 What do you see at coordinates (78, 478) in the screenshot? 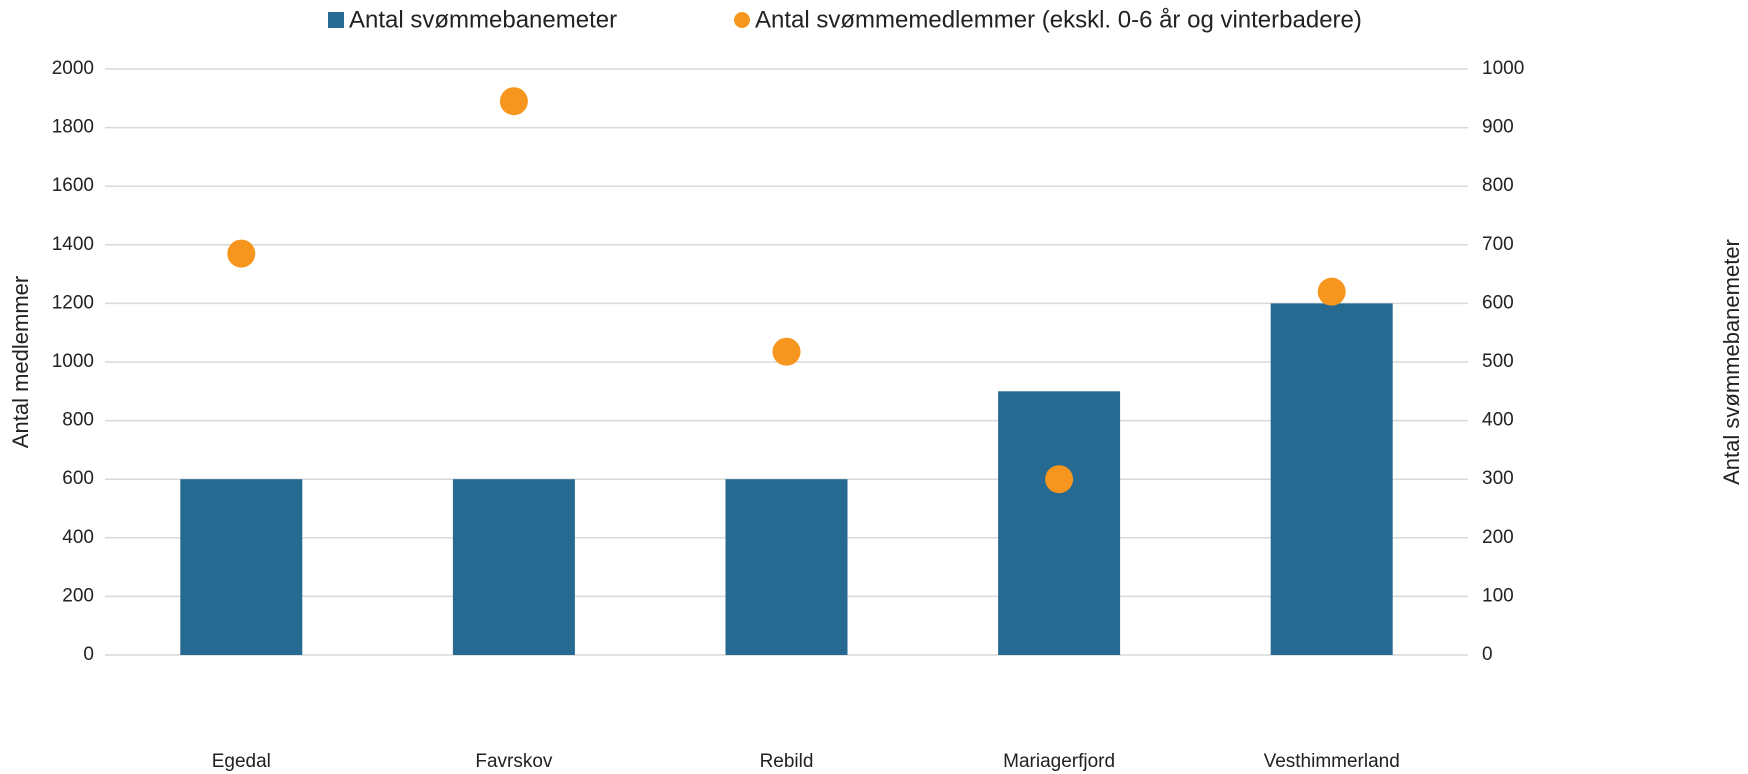
I see `y-tick-label: 600` at bounding box center [78, 478].